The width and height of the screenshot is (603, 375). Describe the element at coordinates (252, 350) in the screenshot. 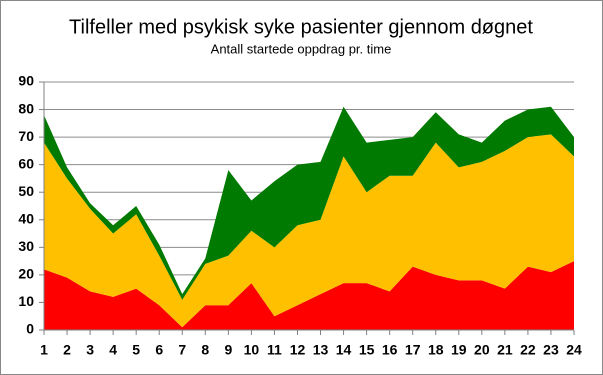

I see `x-tick-label: 10` at that location.